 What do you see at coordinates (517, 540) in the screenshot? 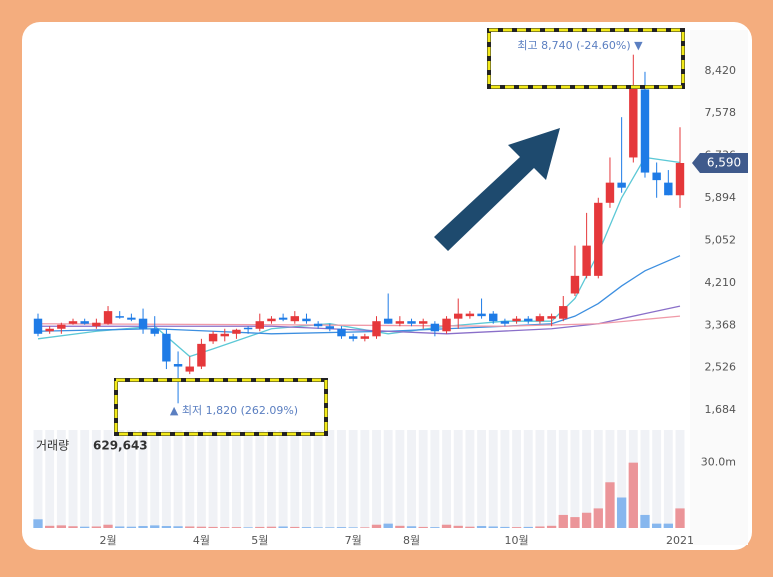
I see `x-tick-label: 10월` at bounding box center [517, 540].